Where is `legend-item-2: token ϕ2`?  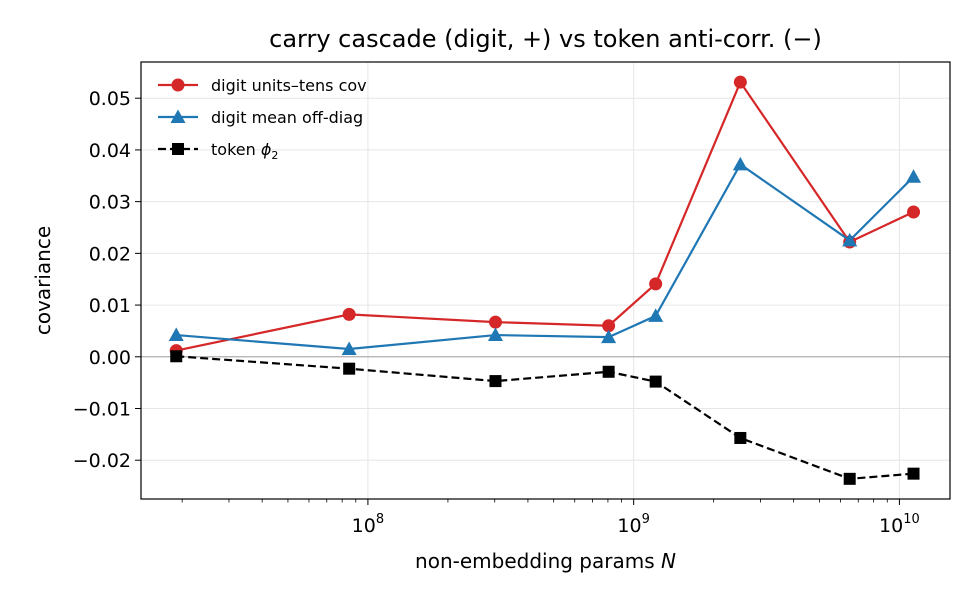 legend-item-2: token ϕ2 is located at coordinates (218, 151).